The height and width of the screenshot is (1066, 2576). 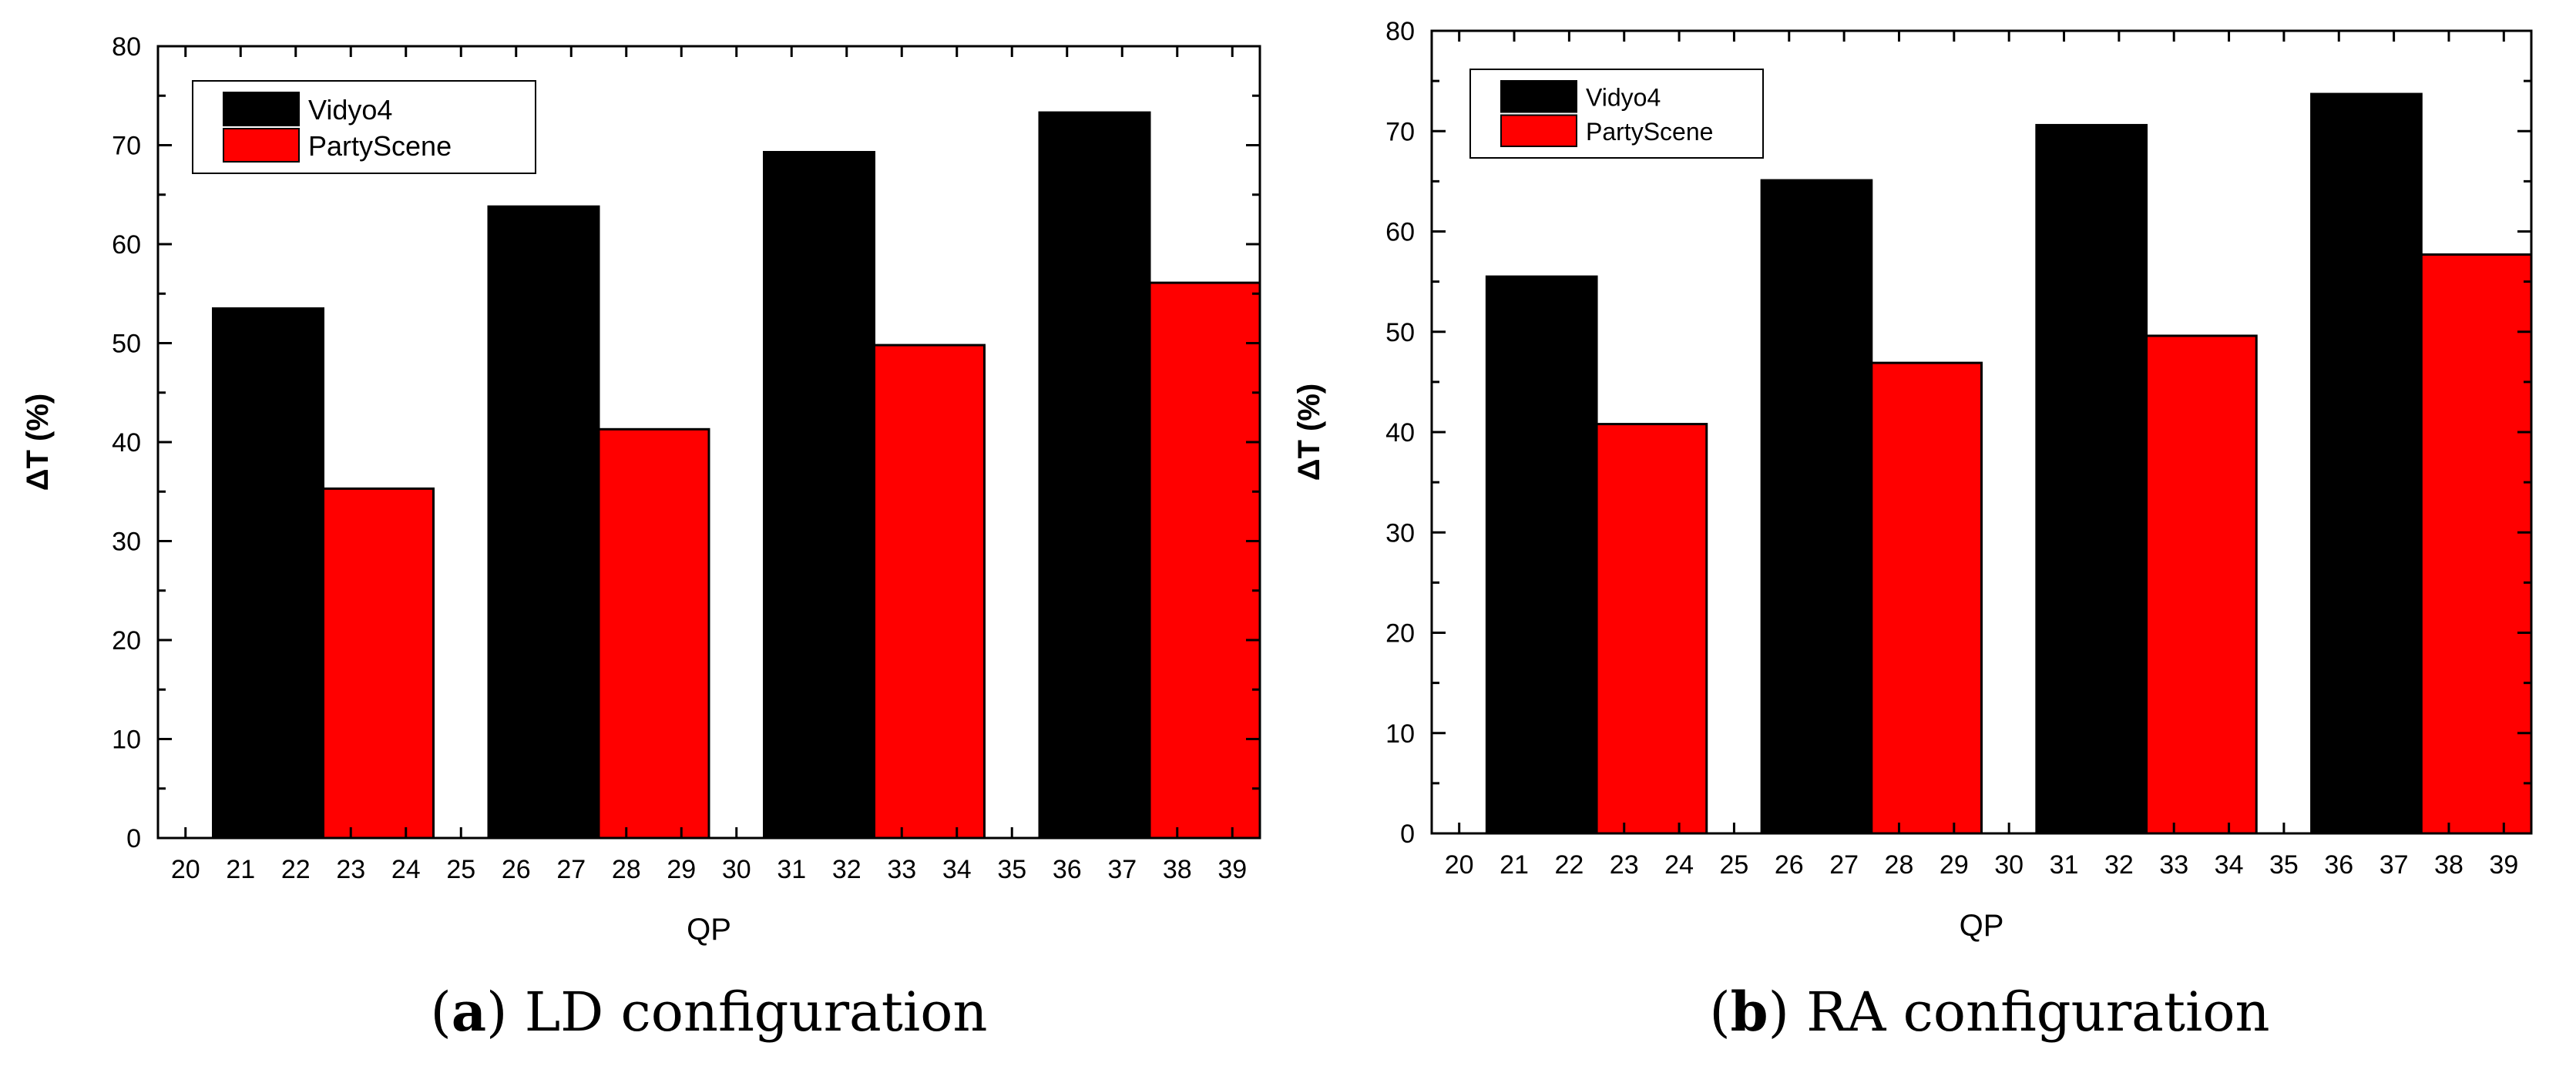 I want to click on figure-caption: (b) RA configuration, so click(x=1989, y=1012).